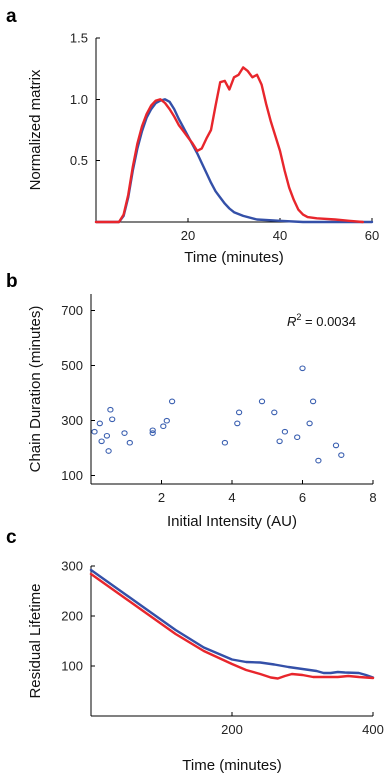  Describe the element at coordinates (11, 537) in the screenshot. I see `panel-letter-c: c` at that location.